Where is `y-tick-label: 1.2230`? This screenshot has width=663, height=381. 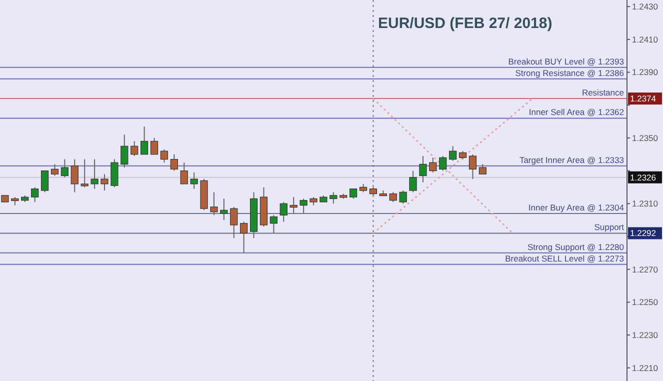
y-tick-label: 1.2230 is located at coordinates (645, 335).